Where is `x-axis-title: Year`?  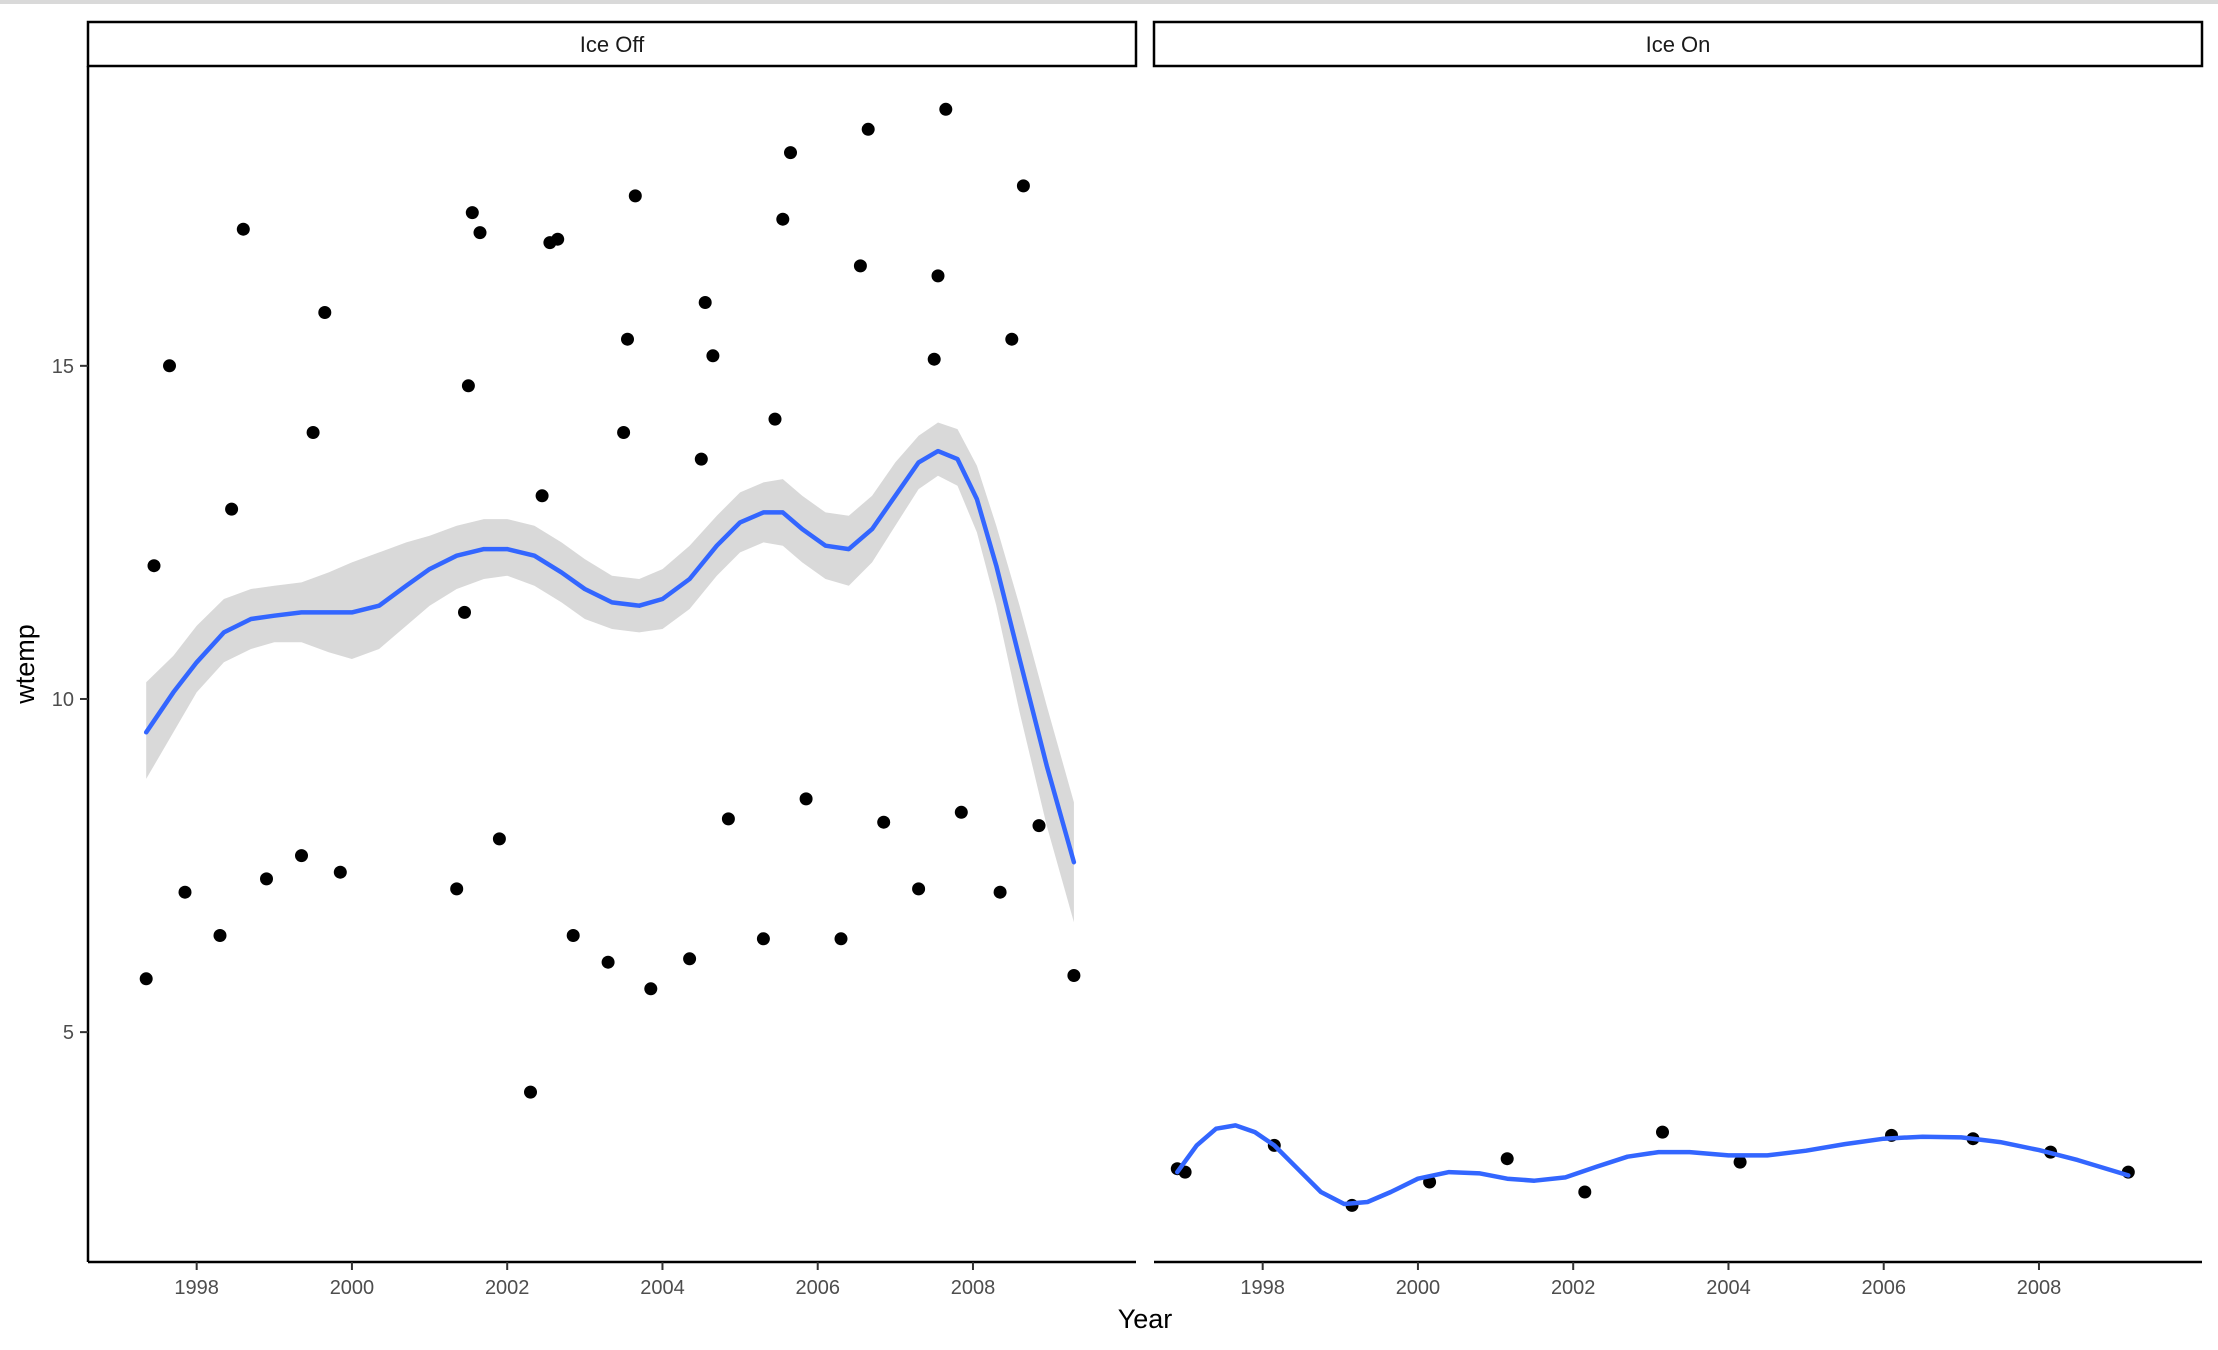 x-axis-title: Year is located at coordinates (1145, 1319).